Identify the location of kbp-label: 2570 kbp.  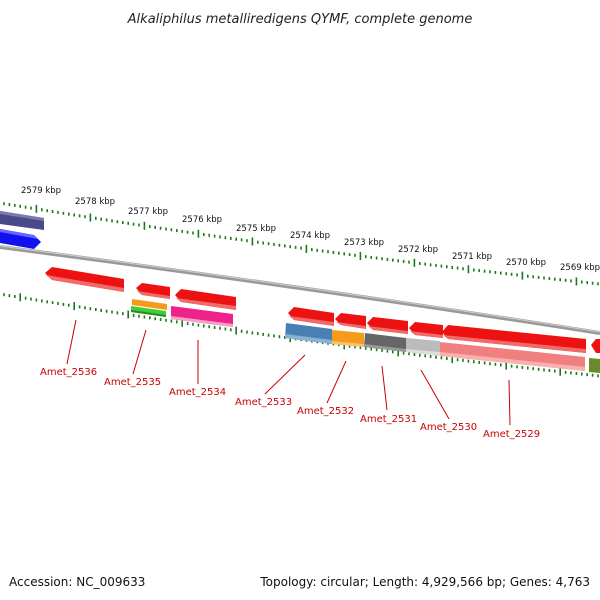
(526, 263).